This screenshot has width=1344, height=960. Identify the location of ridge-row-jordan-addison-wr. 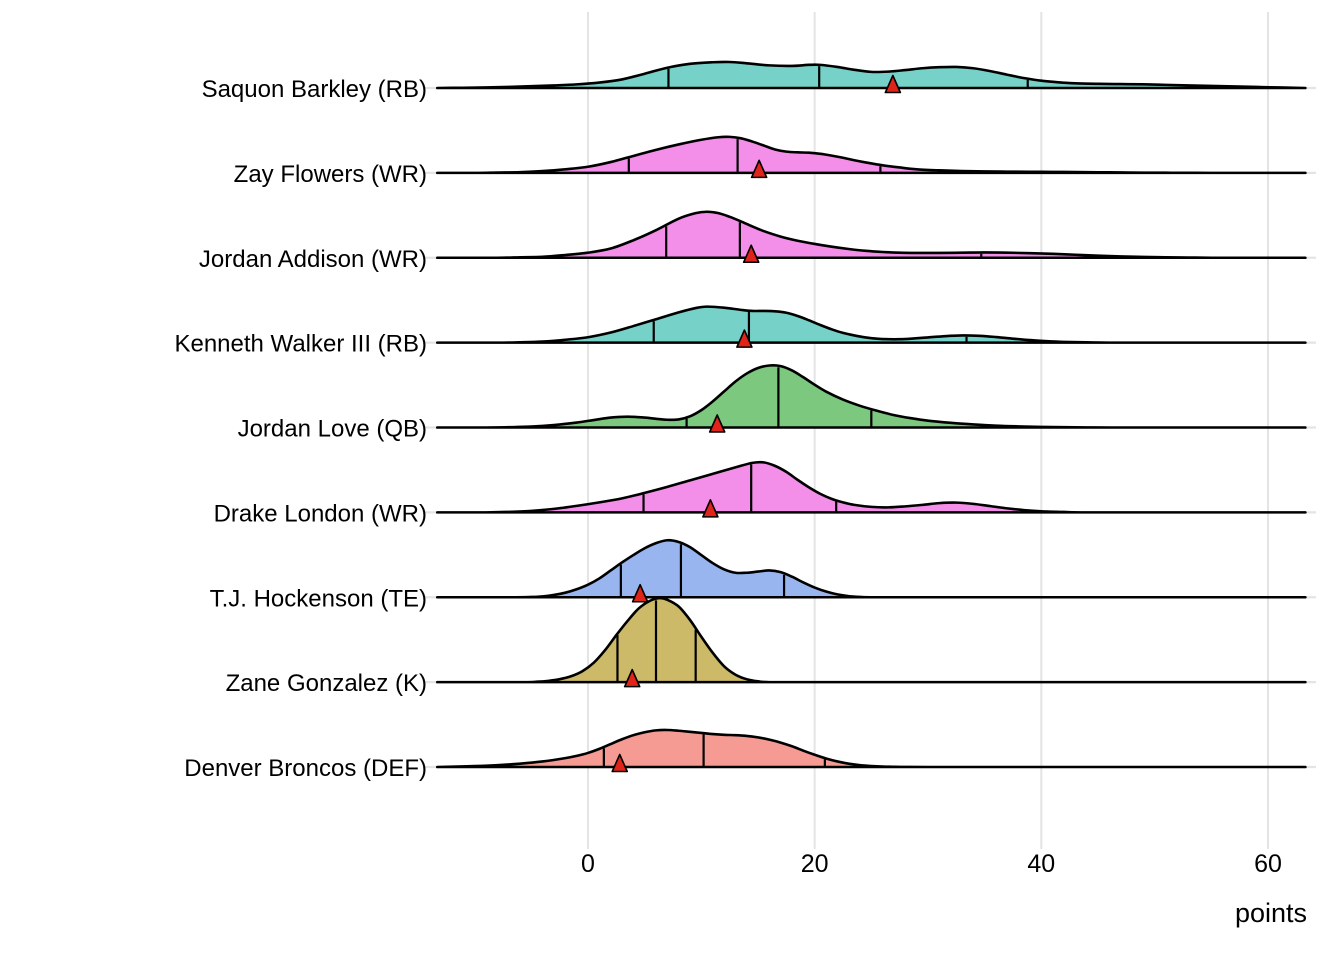
(870, 235).